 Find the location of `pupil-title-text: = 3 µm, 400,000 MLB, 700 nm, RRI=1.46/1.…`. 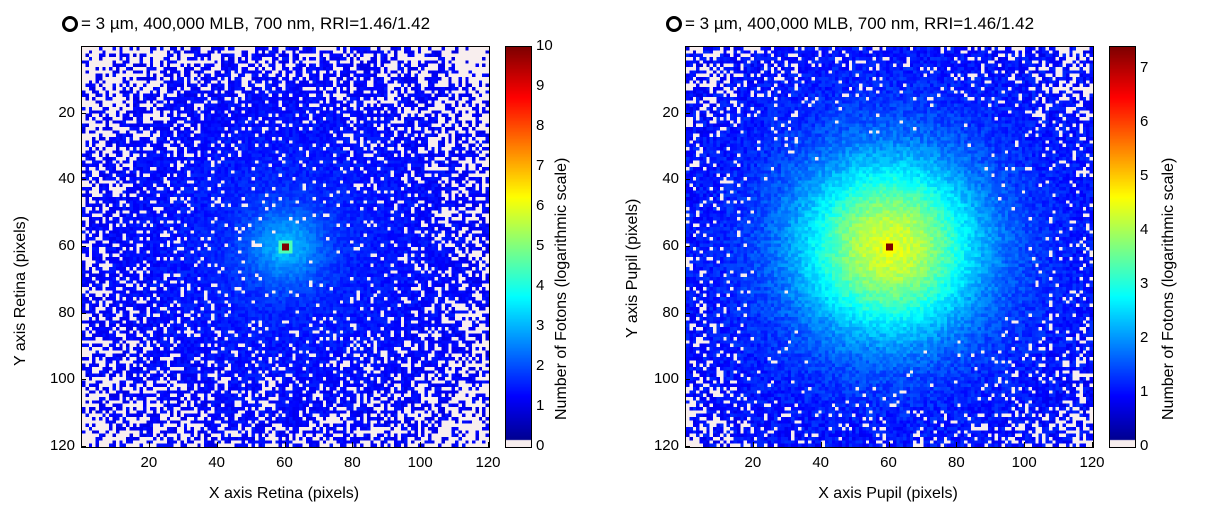

pupil-title-text: = 3 µm, 400,000 MLB, 700 nm, RRI=1.46/1.… is located at coordinates (860, 23).